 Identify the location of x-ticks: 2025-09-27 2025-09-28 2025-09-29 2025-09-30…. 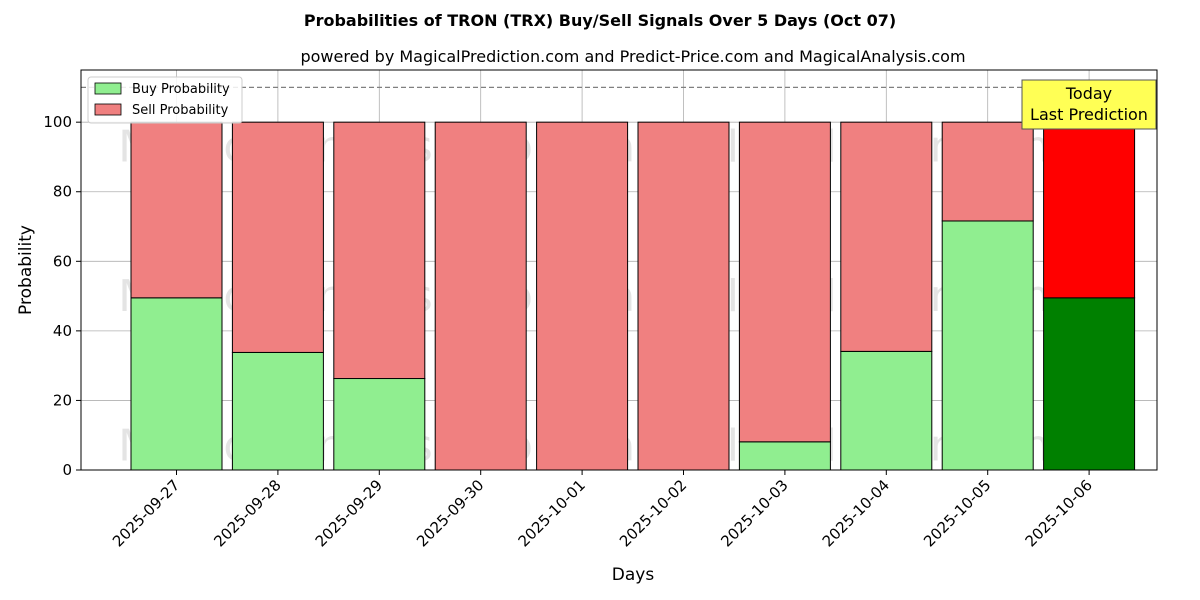
(602, 510).